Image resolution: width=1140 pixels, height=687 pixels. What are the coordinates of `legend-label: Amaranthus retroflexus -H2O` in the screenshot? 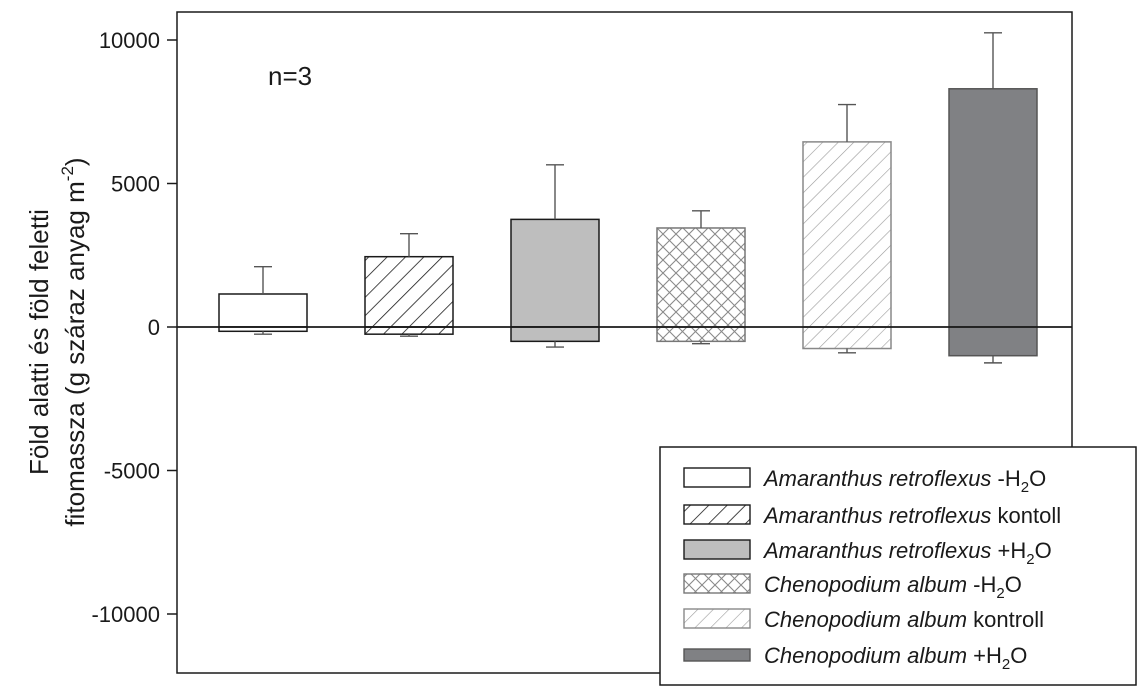 It's located at (904, 481).